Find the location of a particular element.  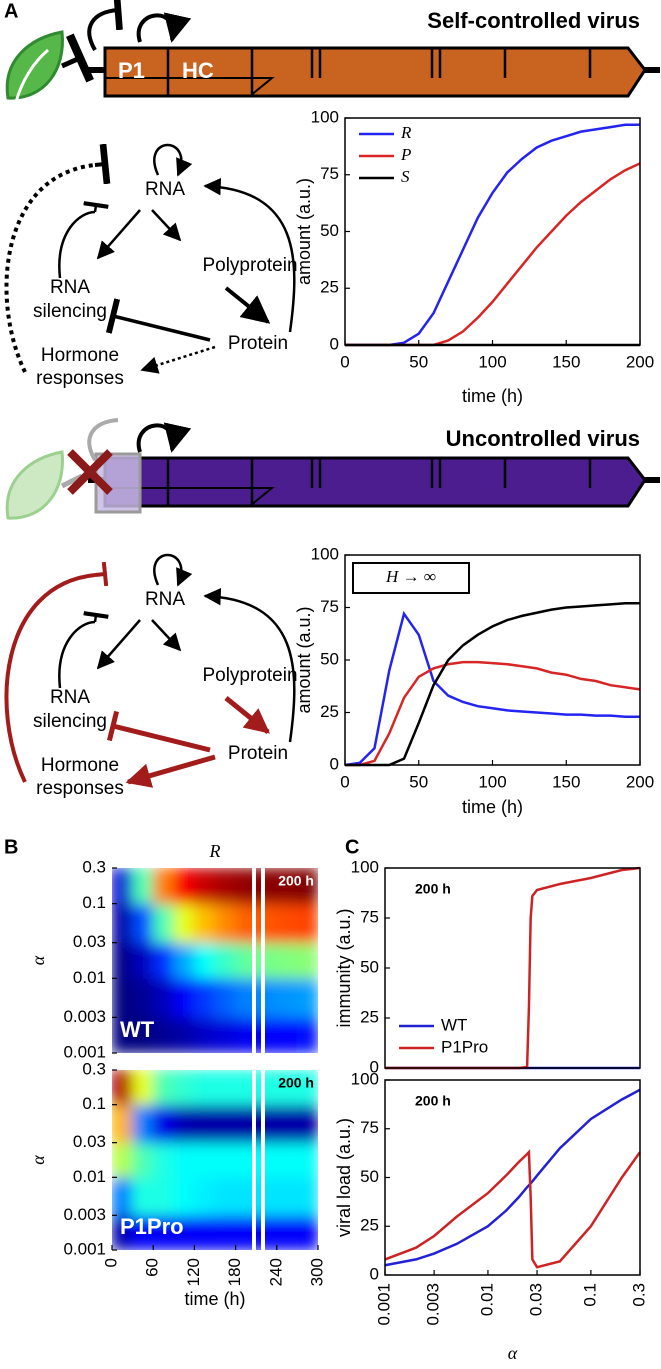

y-axis-label: amount (a.u.) is located at coordinates (304, 659).